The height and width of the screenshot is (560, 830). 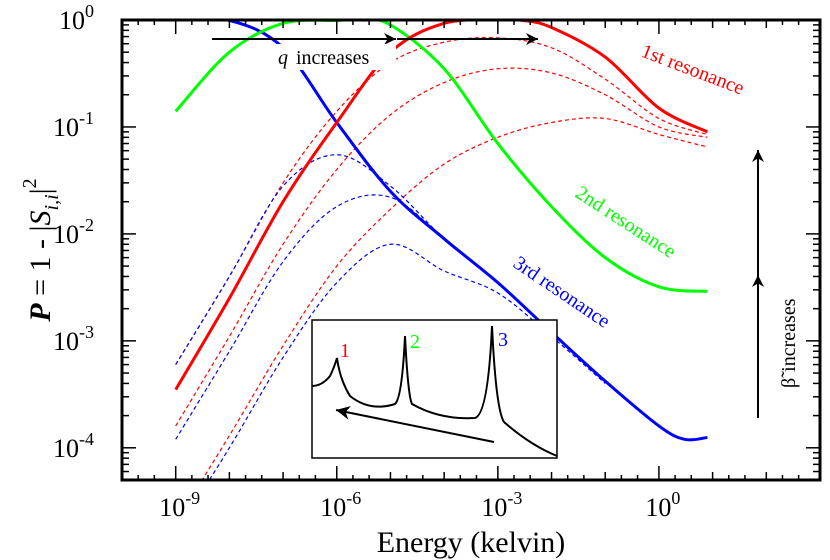 What do you see at coordinates (789, 335) in the screenshot?
I see `beta-increases-text: increases` at bounding box center [789, 335].